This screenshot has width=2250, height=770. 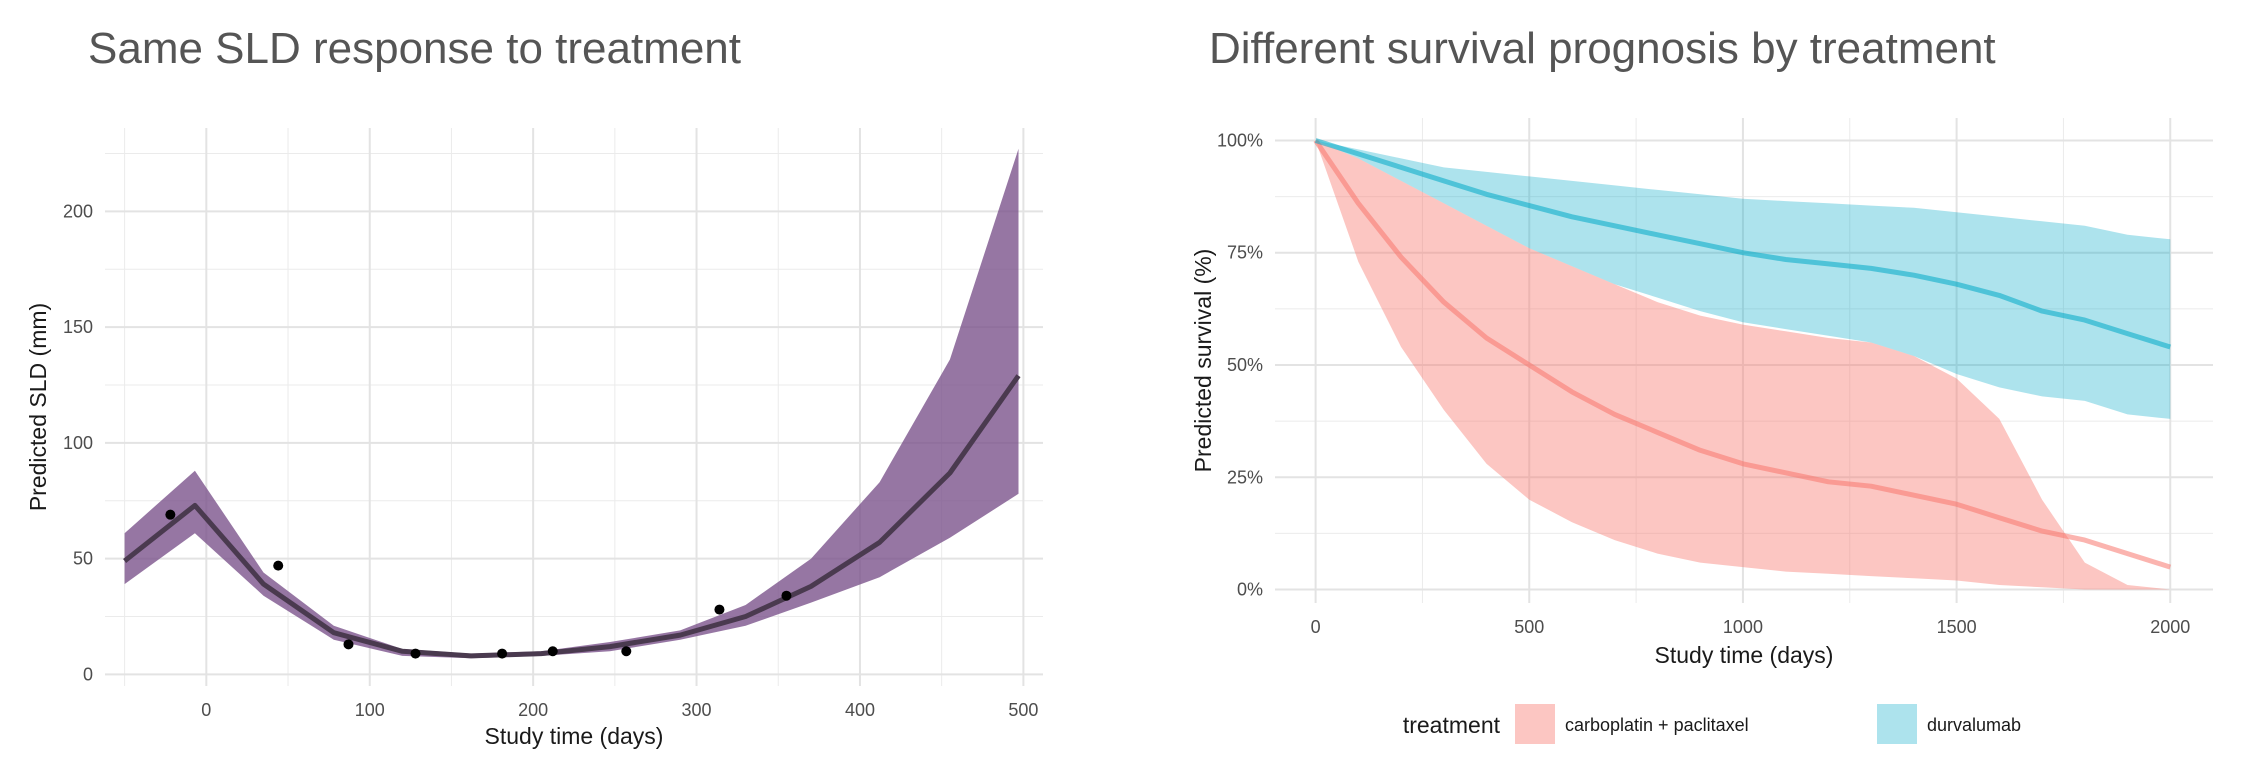 I want to click on y-axis-title: Predicted SLD (mm), so click(x=38, y=407).